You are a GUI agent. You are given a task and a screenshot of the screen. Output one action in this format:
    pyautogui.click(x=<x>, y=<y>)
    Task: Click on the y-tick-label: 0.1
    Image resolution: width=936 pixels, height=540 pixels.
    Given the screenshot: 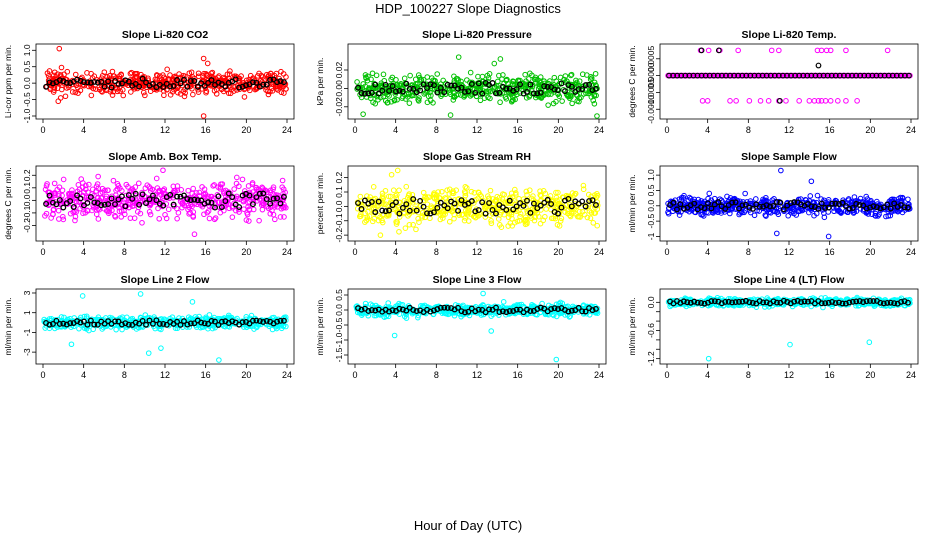 What is the action you would take?
    pyautogui.click(x=27, y=188)
    